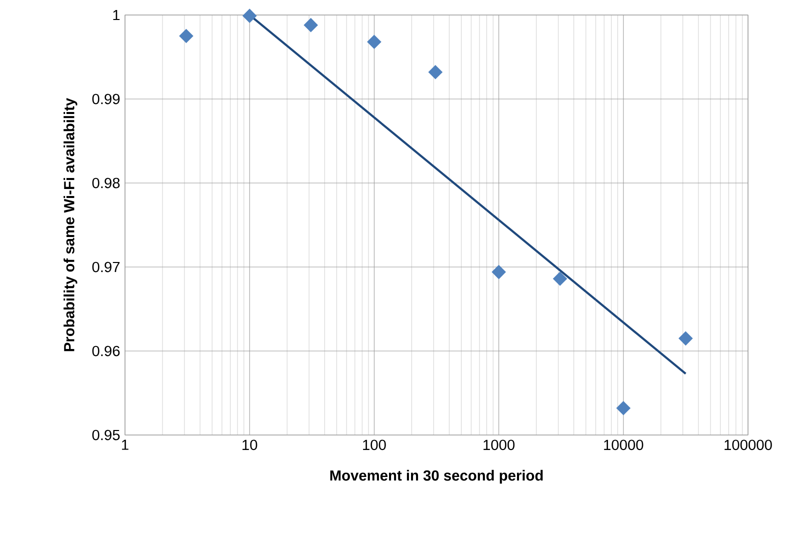  I want to click on x-tick-label: 10000, so click(624, 445).